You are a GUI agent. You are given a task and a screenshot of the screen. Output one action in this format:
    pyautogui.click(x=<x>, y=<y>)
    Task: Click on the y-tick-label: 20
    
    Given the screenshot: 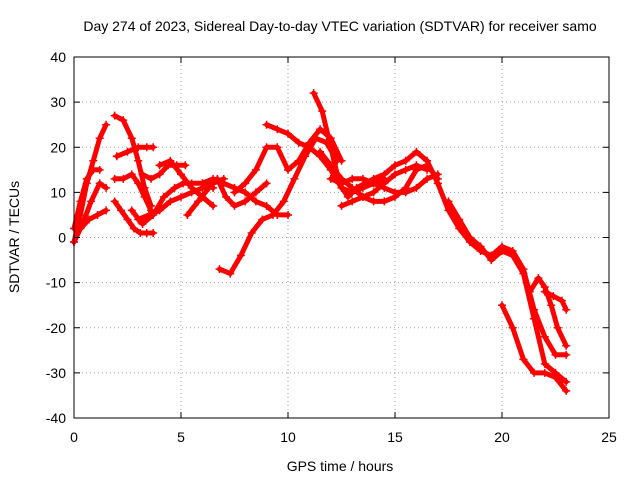 What is the action you would take?
    pyautogui.click(x=58, y=147)
    